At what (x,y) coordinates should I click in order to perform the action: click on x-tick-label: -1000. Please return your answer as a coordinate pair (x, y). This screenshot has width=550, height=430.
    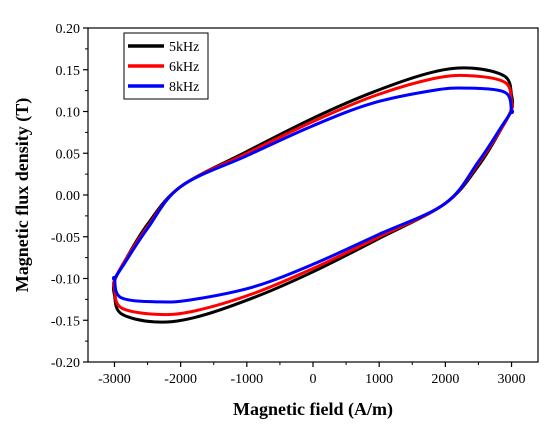
    Looking at the image, I should click on (246, 379).